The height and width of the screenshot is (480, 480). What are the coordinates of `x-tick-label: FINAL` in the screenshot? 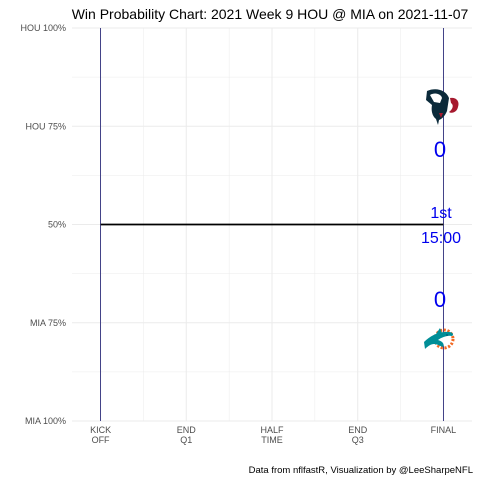 It's located at (444, 430).